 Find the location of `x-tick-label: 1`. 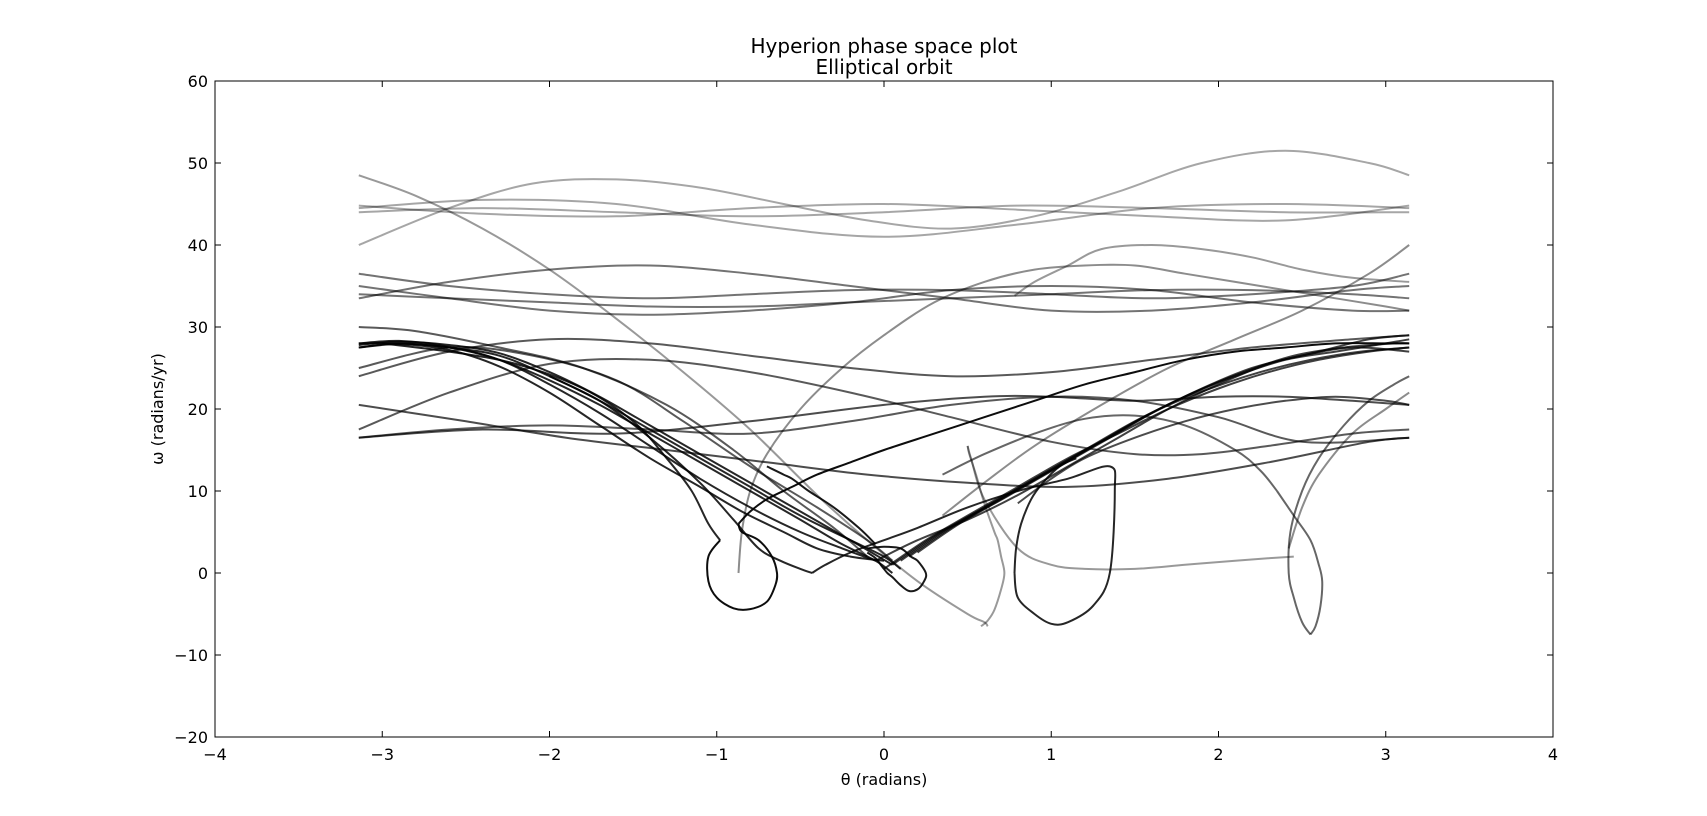

x-tick-label: 1 is located at coordinates (1051, 754).